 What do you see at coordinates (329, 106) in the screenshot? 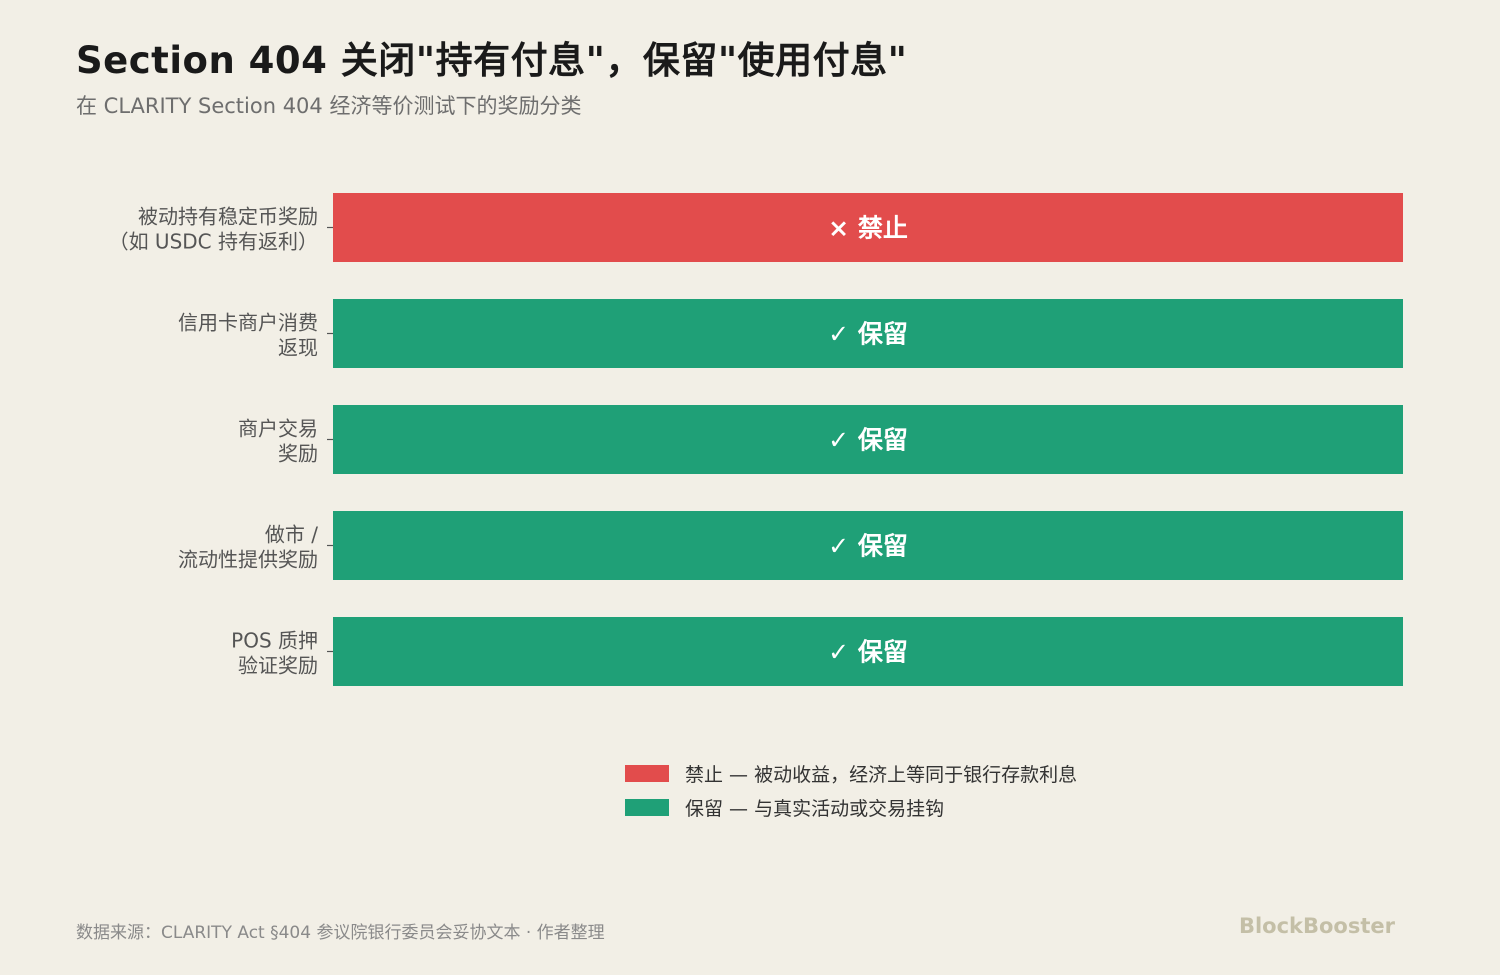
I see `chart-subtitle: 在 CLARITY Section 404 经济等价测试下的奖励分类` at bounding box center [329, 106].